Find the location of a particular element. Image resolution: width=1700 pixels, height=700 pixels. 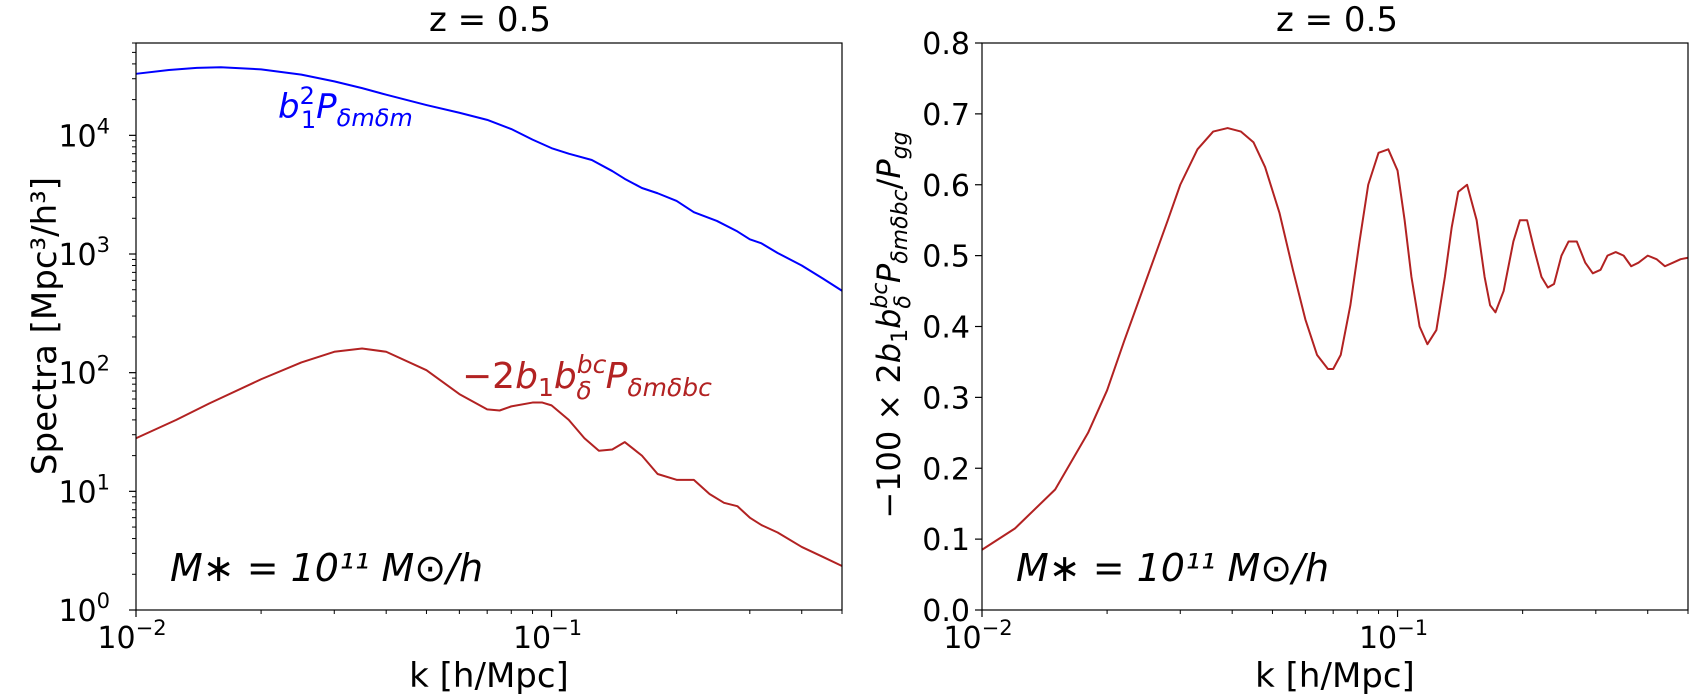

right-title: z = 0.5 is located at coordinates (1337, 20).